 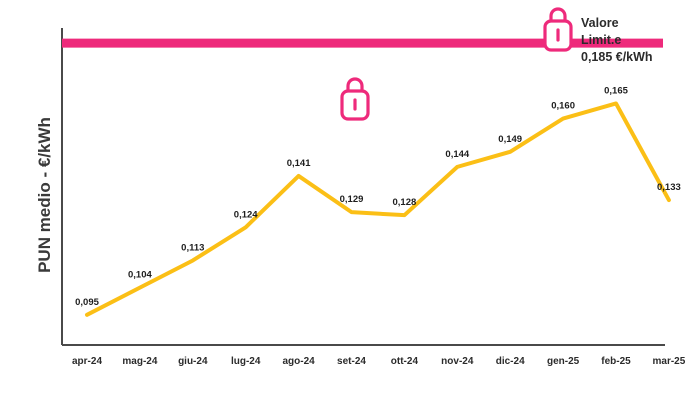 I want to click on data-label: 0,113, so click(x=192, y=247).